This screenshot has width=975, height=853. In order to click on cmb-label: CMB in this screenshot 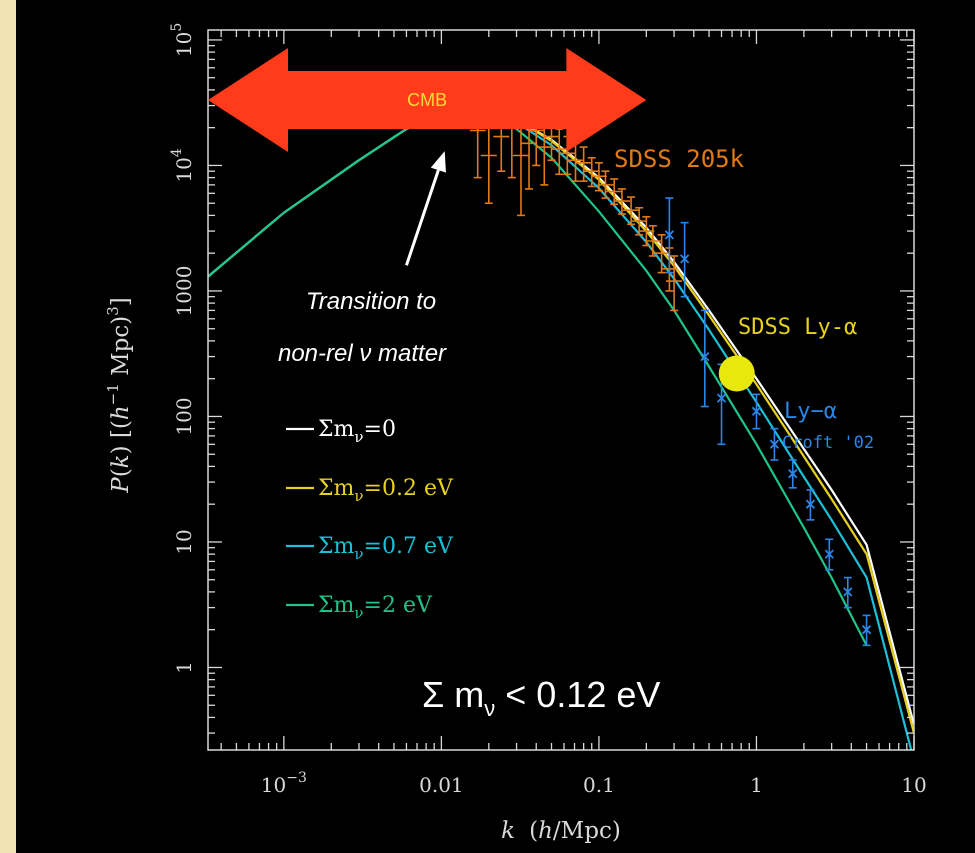, I will do `click(427, 100)`.